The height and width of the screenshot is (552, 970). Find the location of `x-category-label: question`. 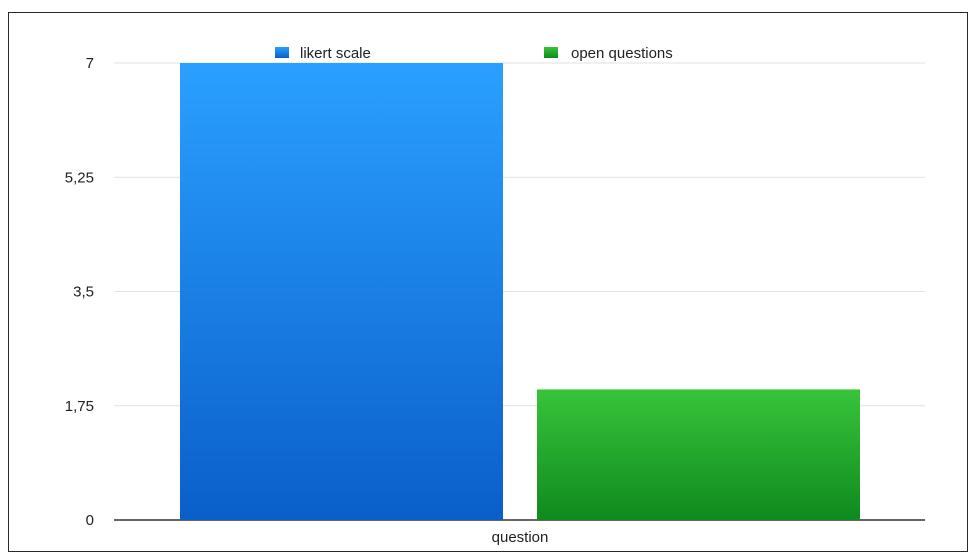

x-category-label: question is located at coordinates (520, 537).